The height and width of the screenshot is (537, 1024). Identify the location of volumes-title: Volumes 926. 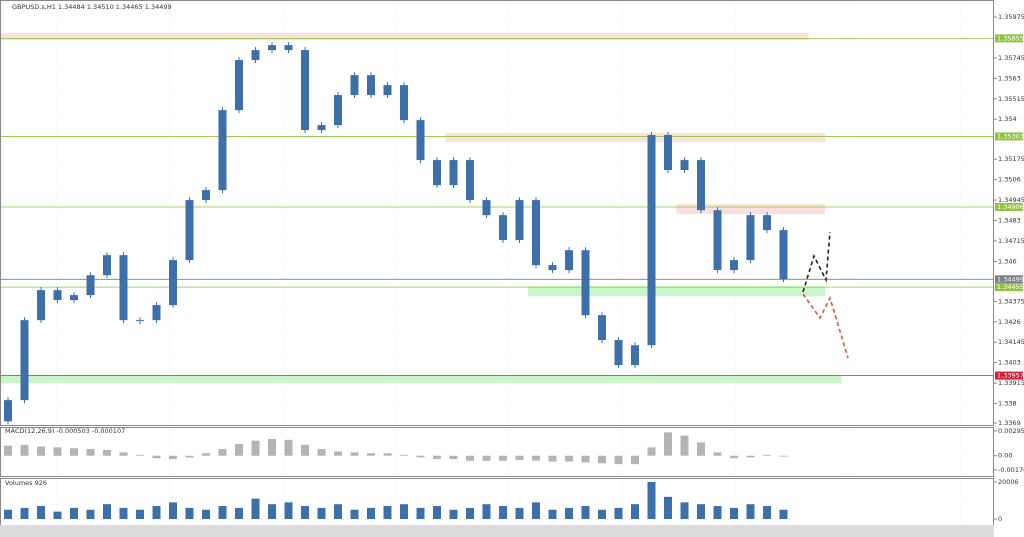
(26, 483).